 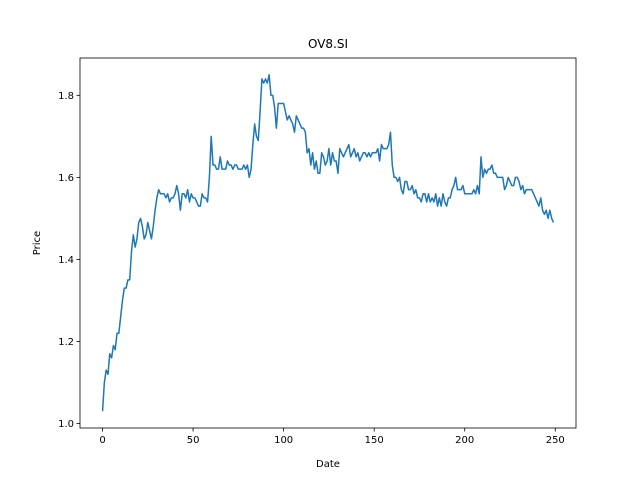 I want to click on y-axis-ticks: 1.0 1.2 1.4 1.6 1.8, so click(x=69, y=260).